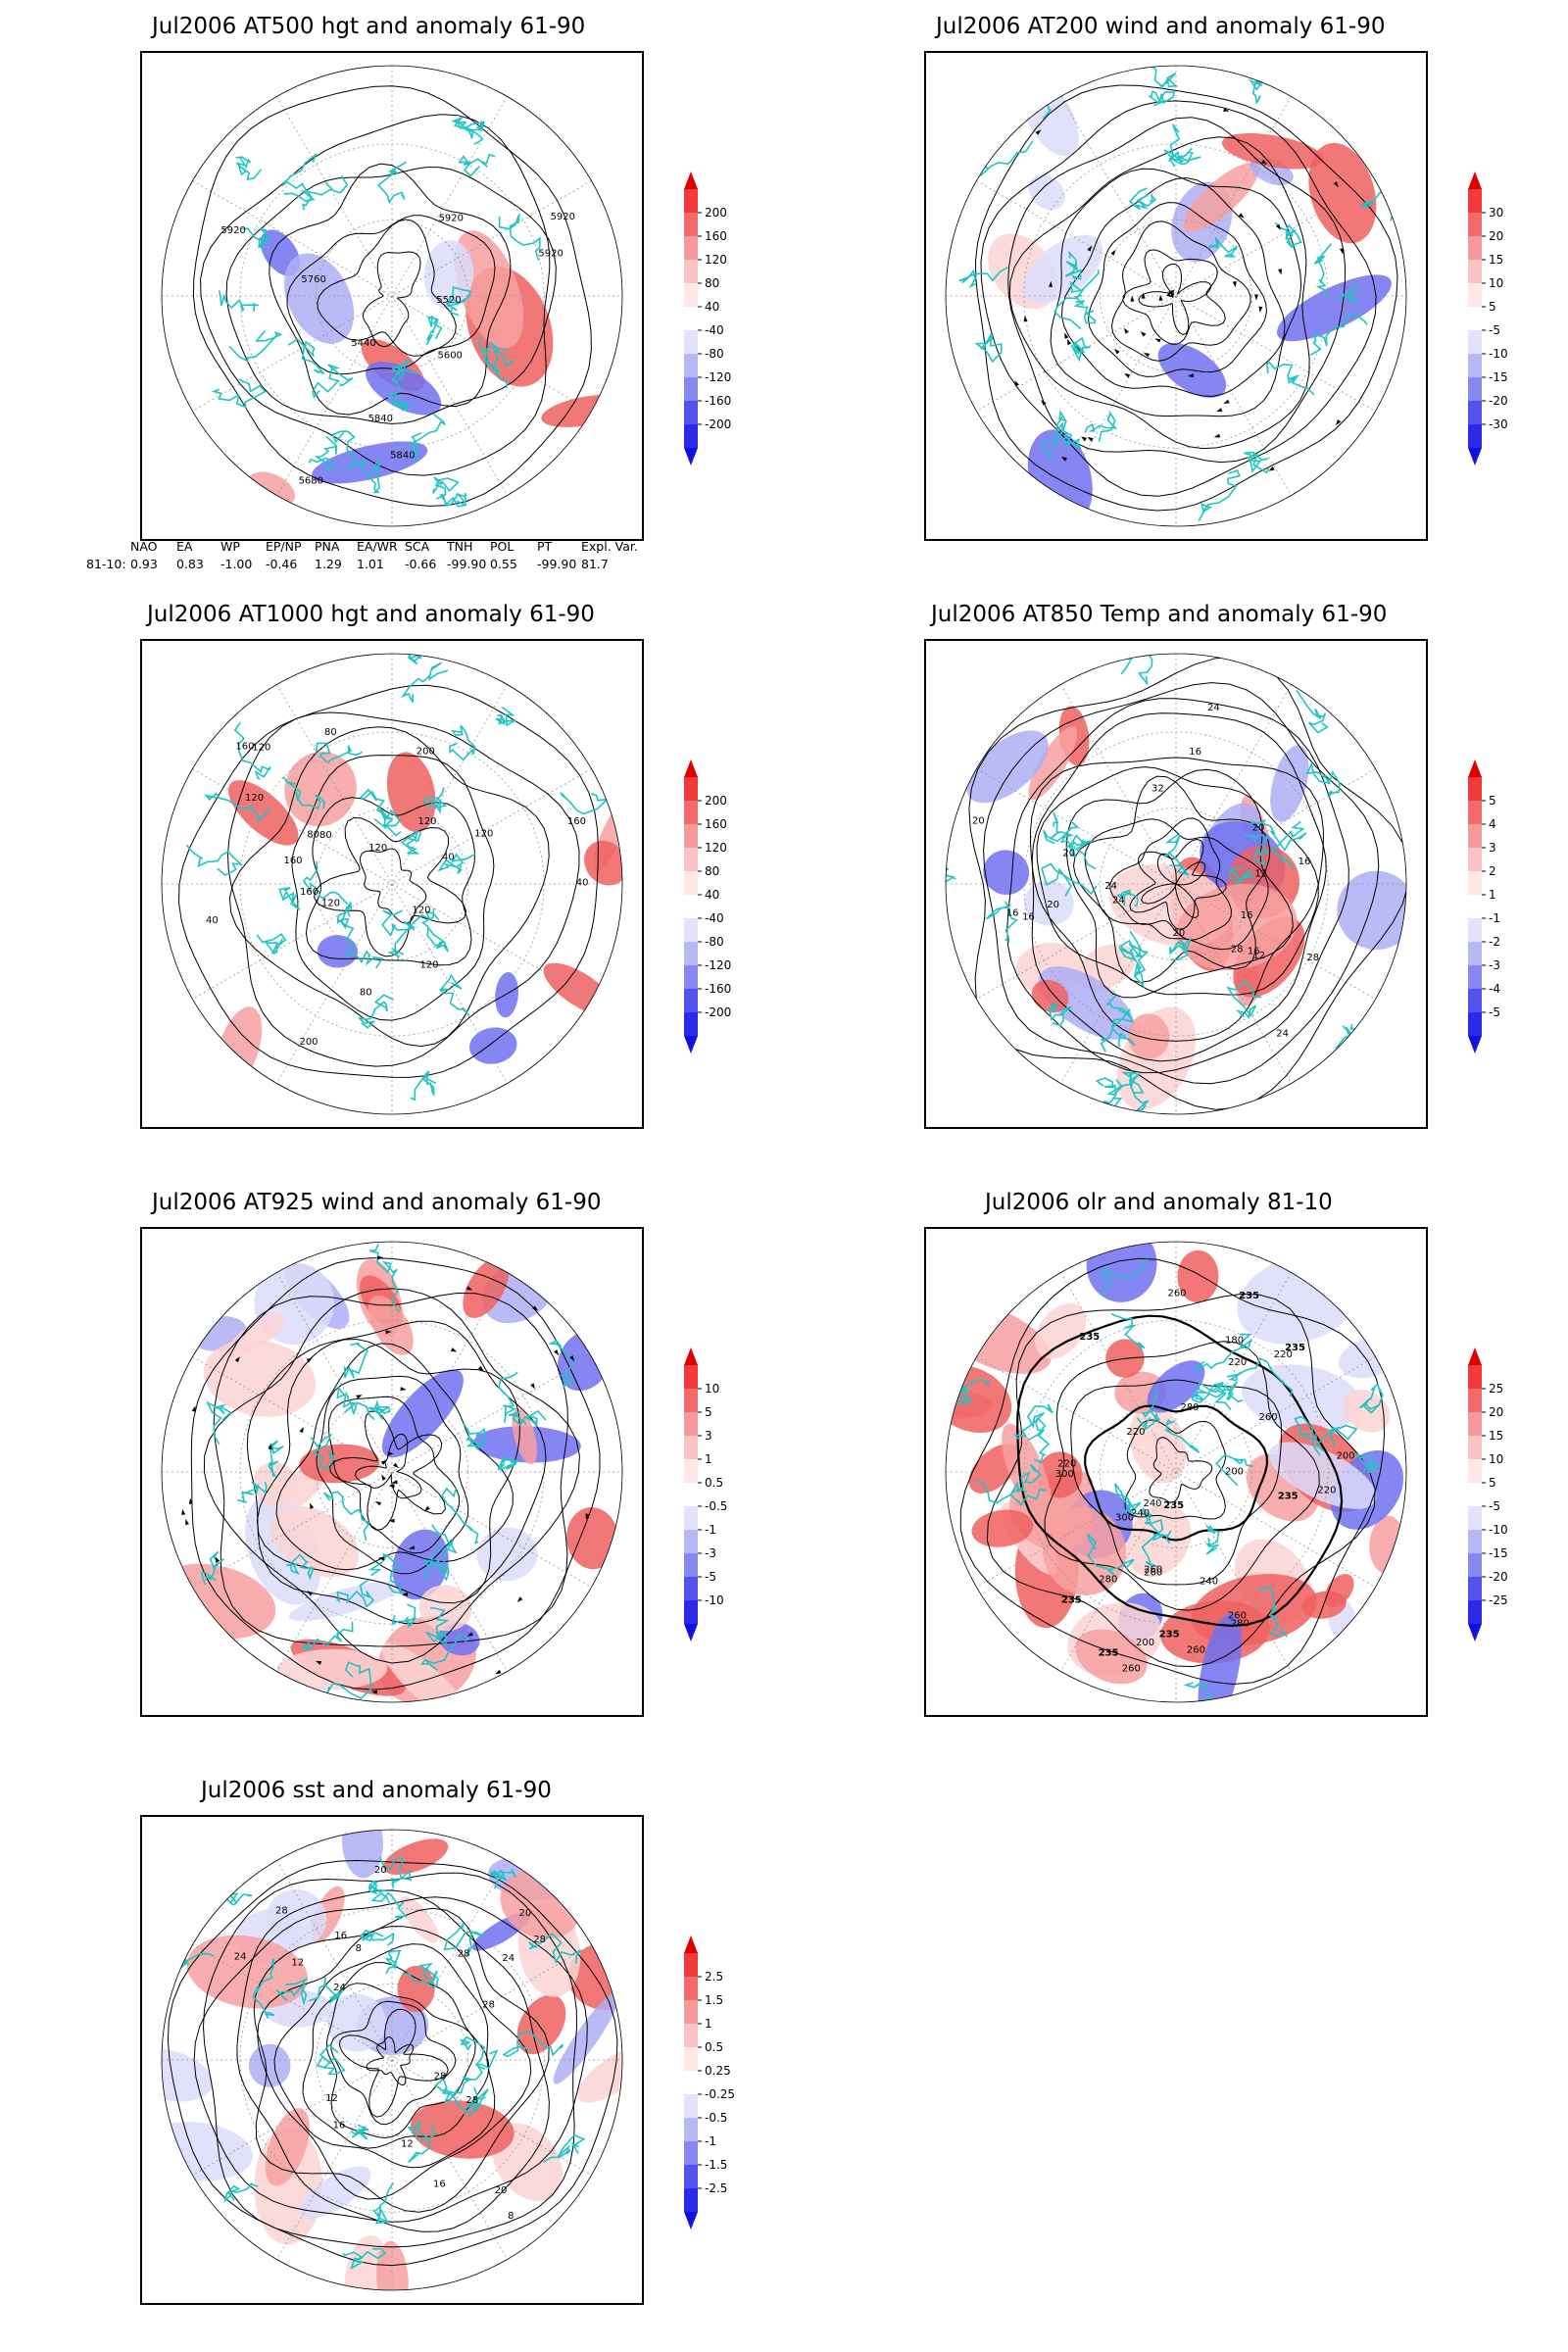 This screenshot has height=2352, width=1568. What do you see at coordinates (380, 419) in the screenshot?
I see `contour-label: 5840` at bounding box center [380, 419].